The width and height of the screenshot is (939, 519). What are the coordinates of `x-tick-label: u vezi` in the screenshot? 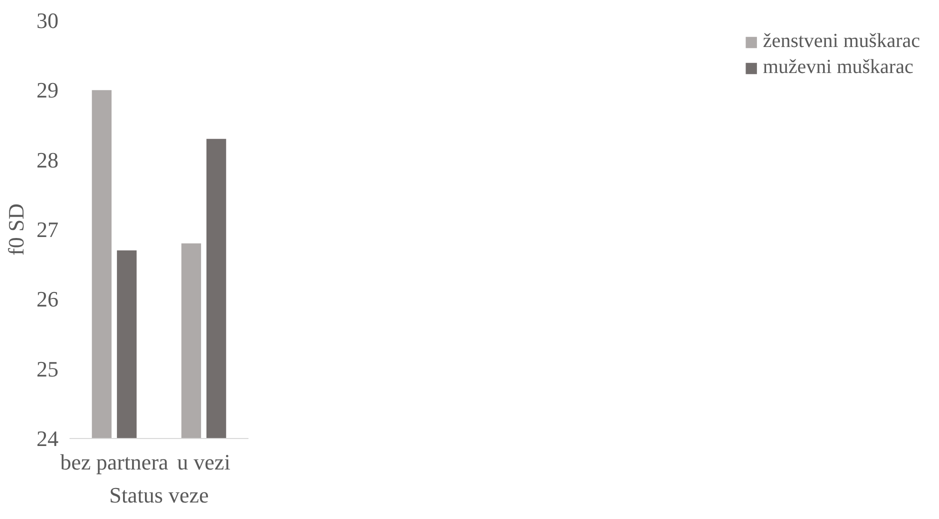 It's located at (203, 462).